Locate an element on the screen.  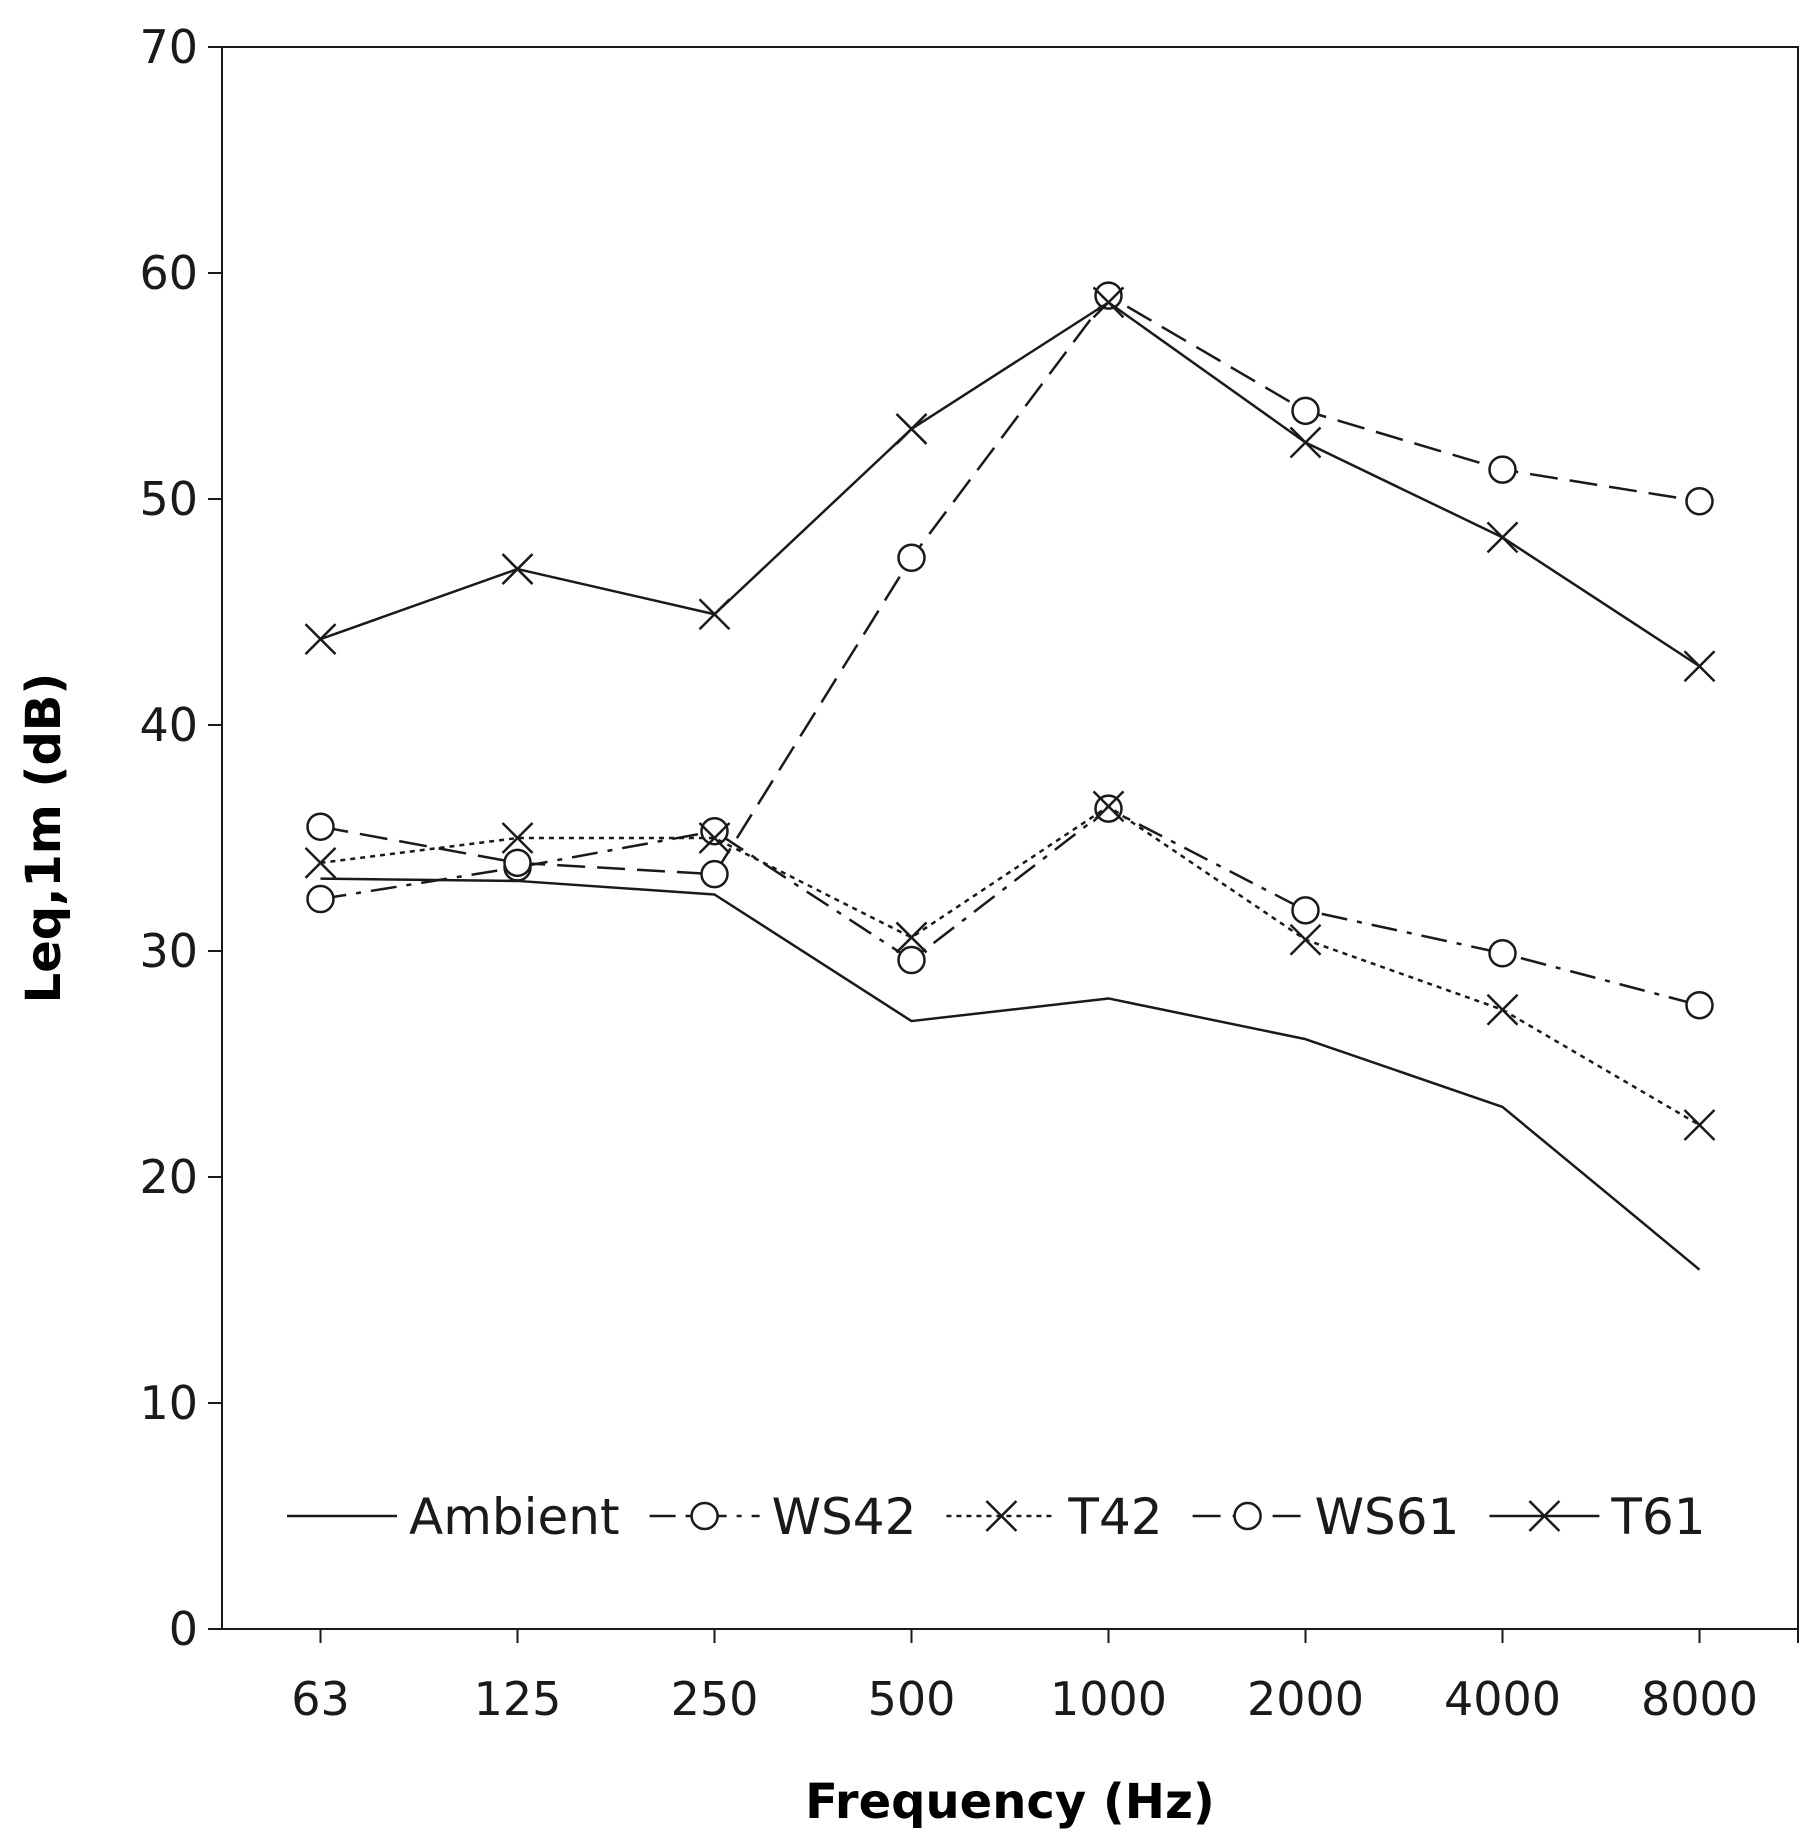
y-tick-label: 10 is located at coordinates (168, 1403).